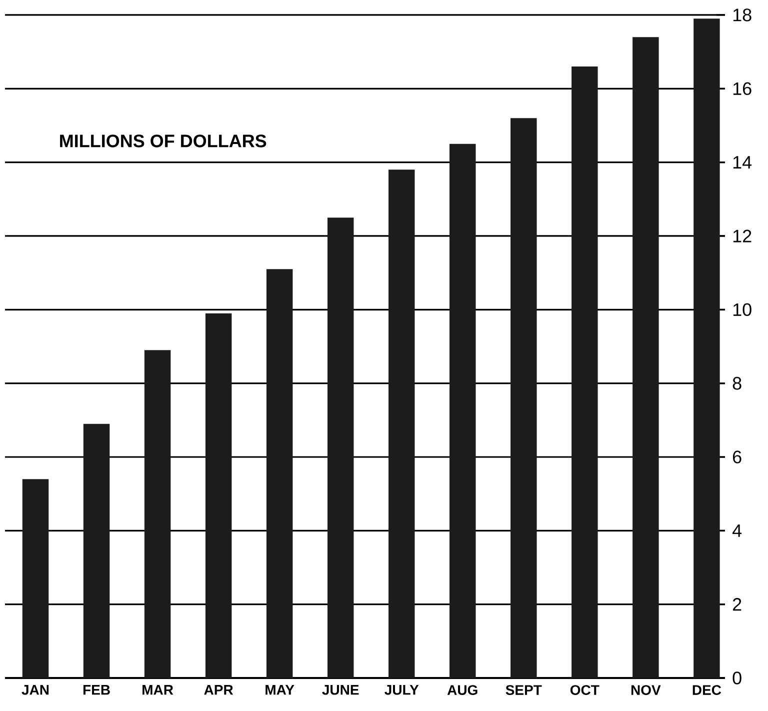 This screenshot has width=768, height=711. Describe the element at coordinates (462, 690) in the screenshot. I see `x-tick-label: AUG` at that location.